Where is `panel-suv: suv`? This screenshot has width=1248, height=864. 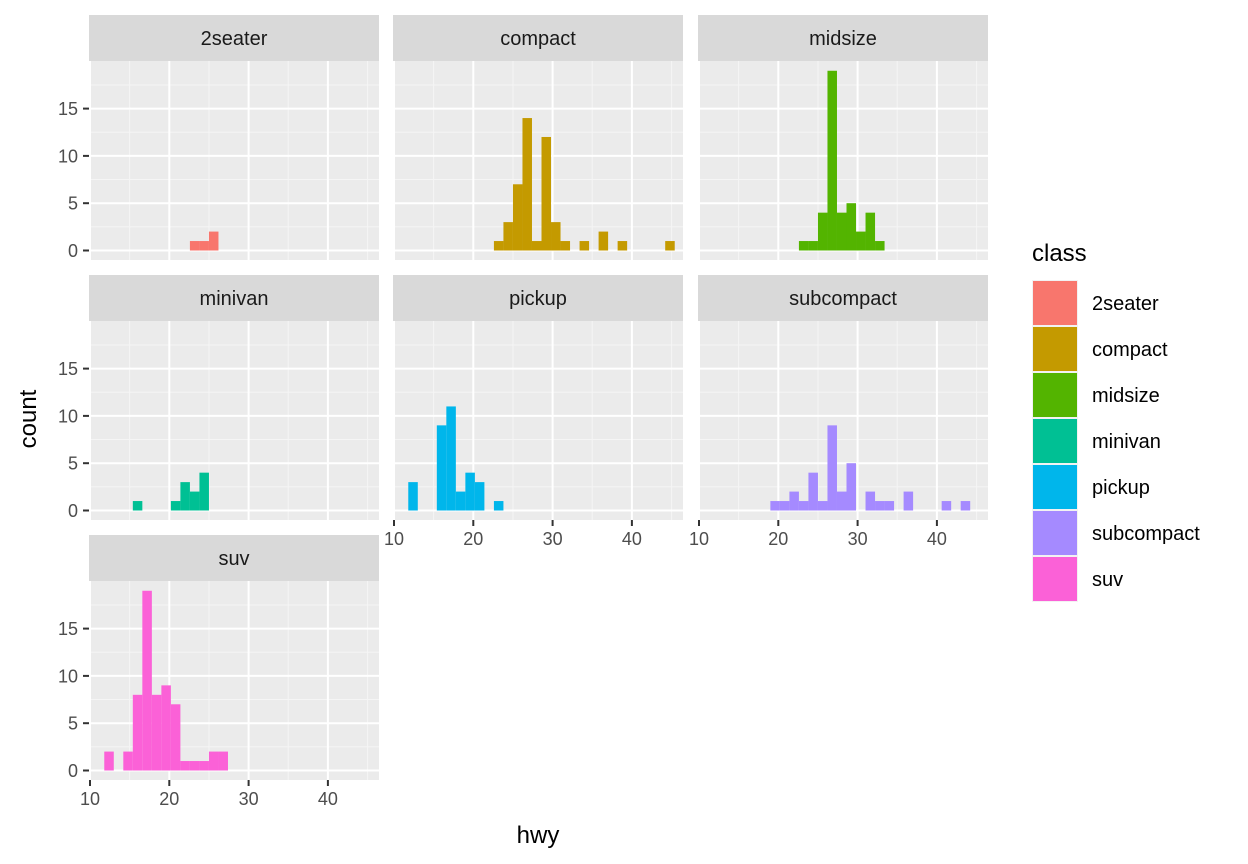 panel-suv: suv is located at coordinates (234, 657).